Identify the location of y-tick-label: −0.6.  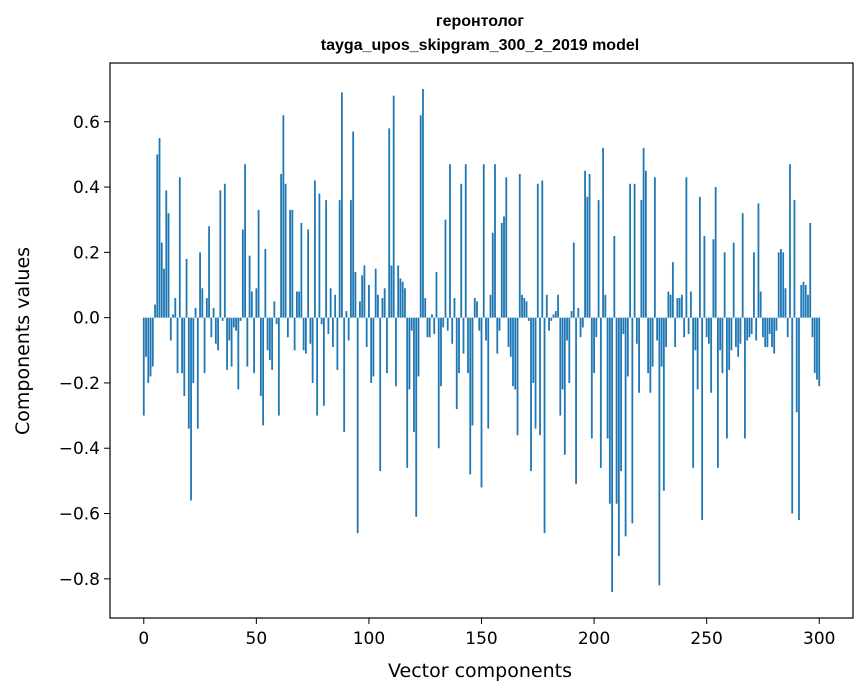
(79, 515).